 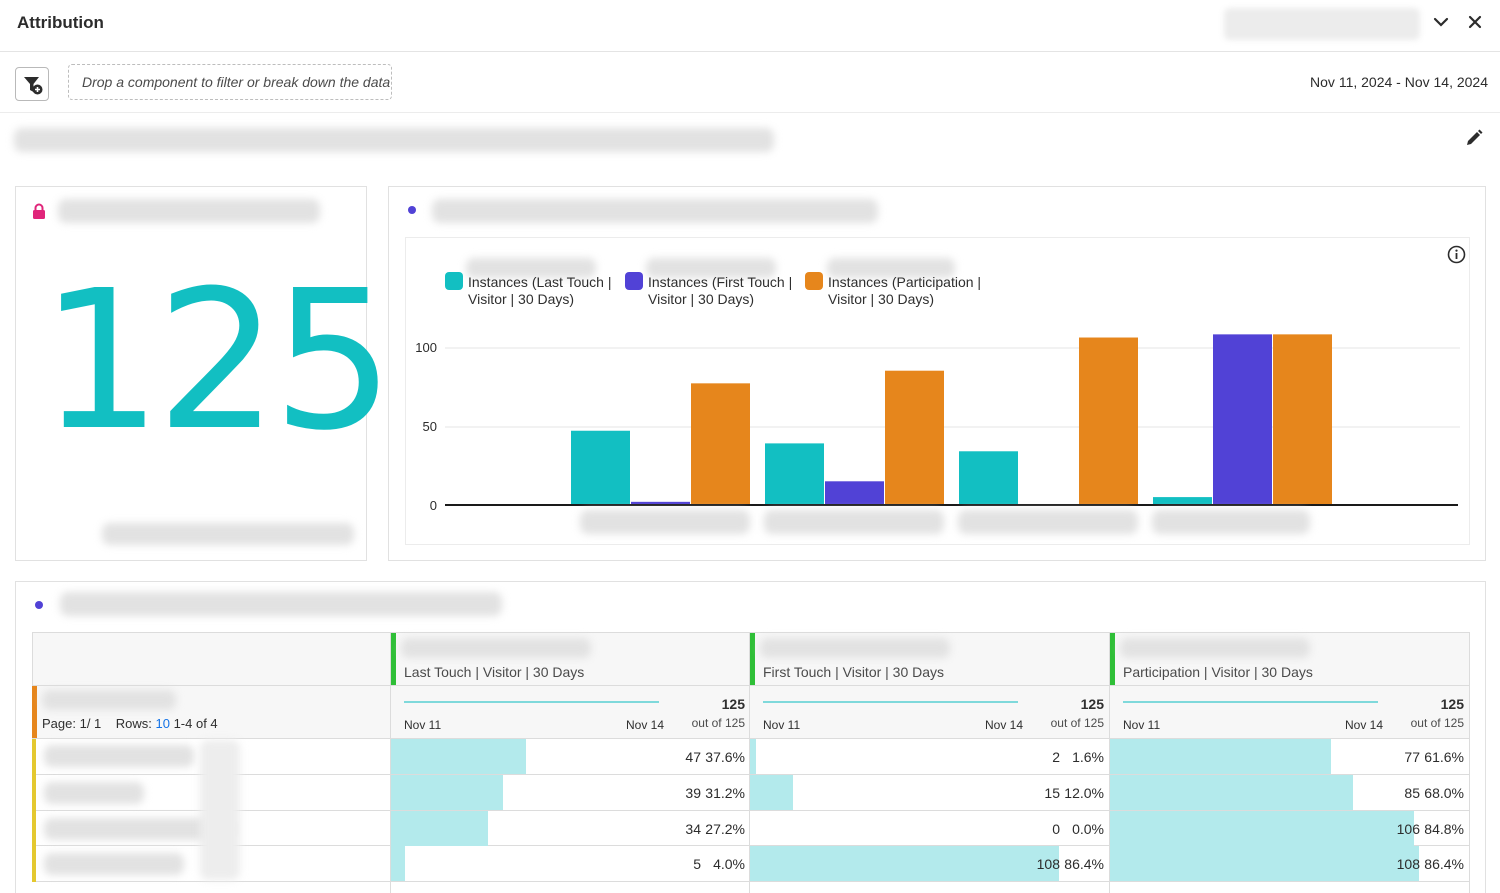 I want to click on legend-line: Instances (Last Touch |, so click(x=540, y=282).